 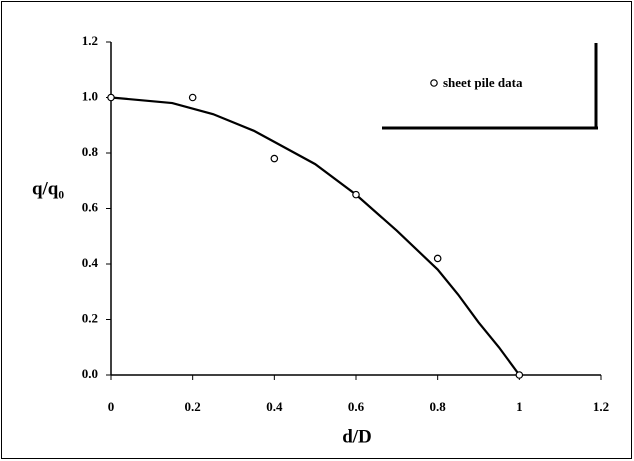 I want to click on x-tick-label: 0.2, so click(x=193, y=406).